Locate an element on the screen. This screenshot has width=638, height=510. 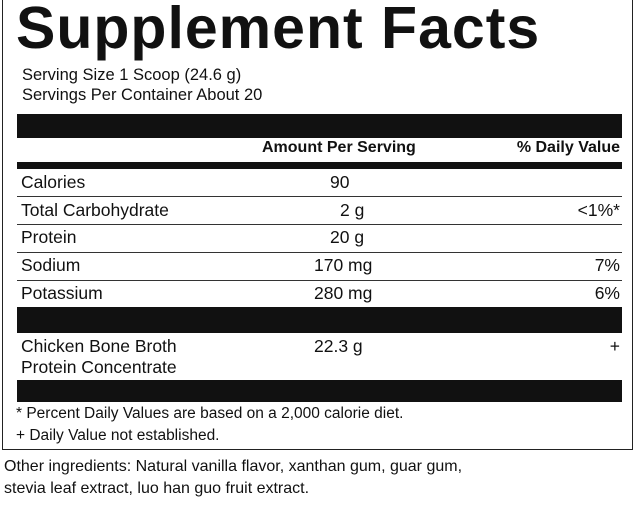
nutrient-amount: 170 mg is located at coordinates (343, 265).